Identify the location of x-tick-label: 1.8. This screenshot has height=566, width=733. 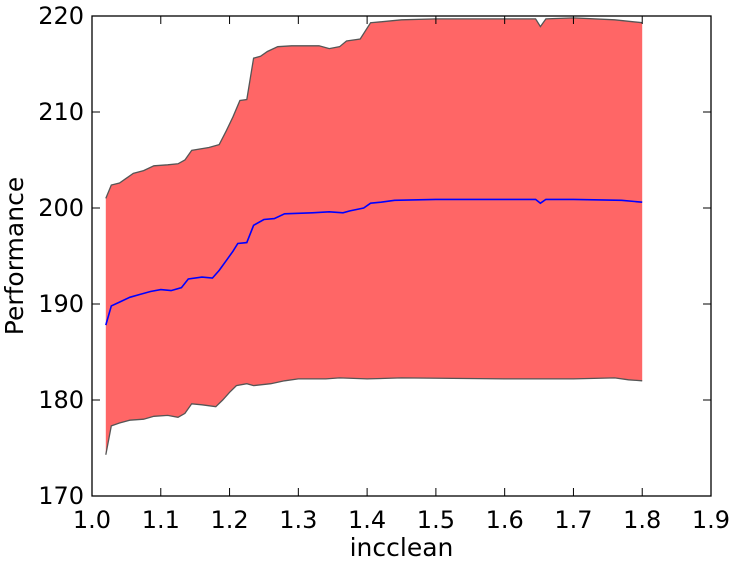
(642, 520).